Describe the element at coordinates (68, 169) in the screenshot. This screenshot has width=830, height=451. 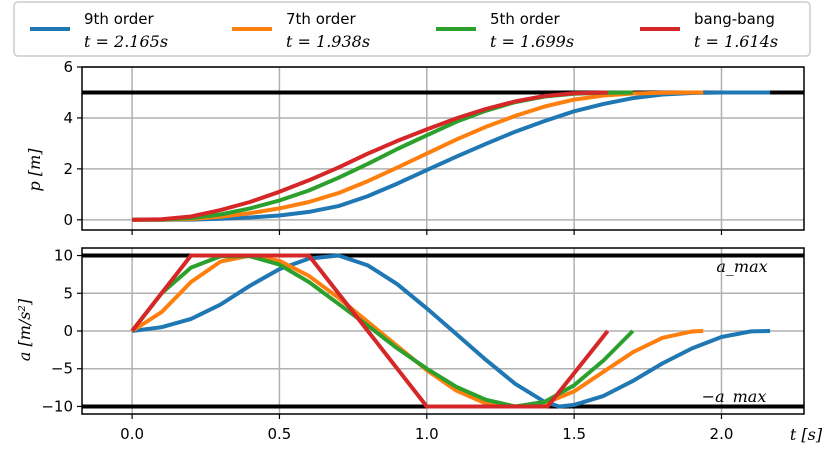
I see `ytick-label: 2` at that location.